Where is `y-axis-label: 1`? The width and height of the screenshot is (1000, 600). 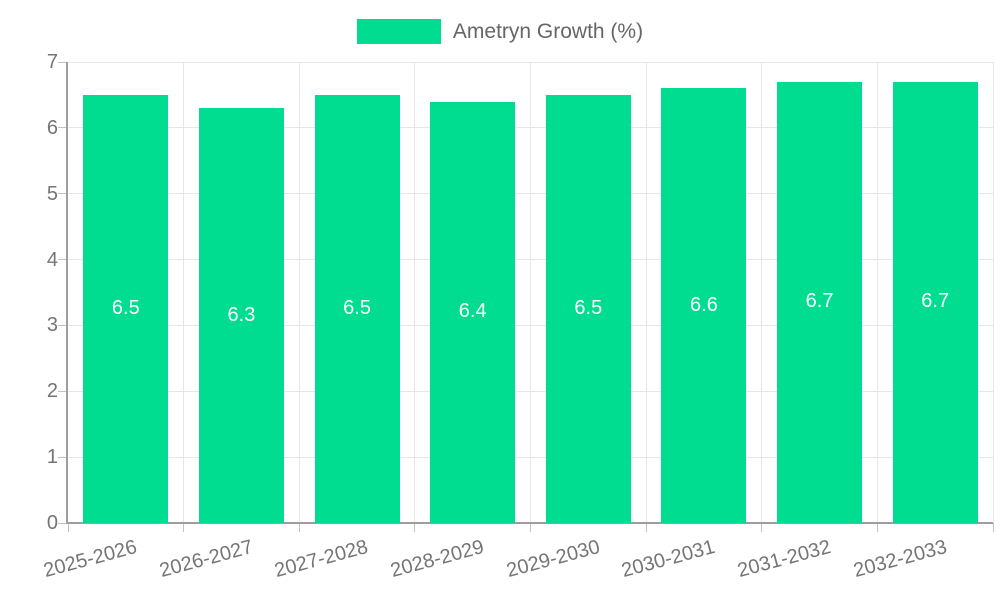 y-axis-label: 1 is located at coordinates (52, 457).